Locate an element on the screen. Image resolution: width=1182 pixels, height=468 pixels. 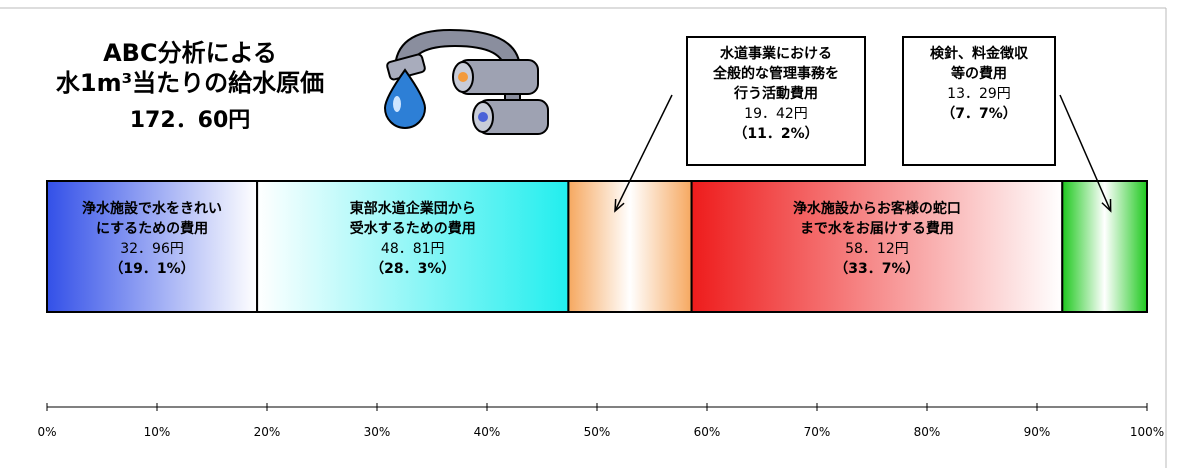
value-label: （7．7%） is located at coordinates (979, 114).